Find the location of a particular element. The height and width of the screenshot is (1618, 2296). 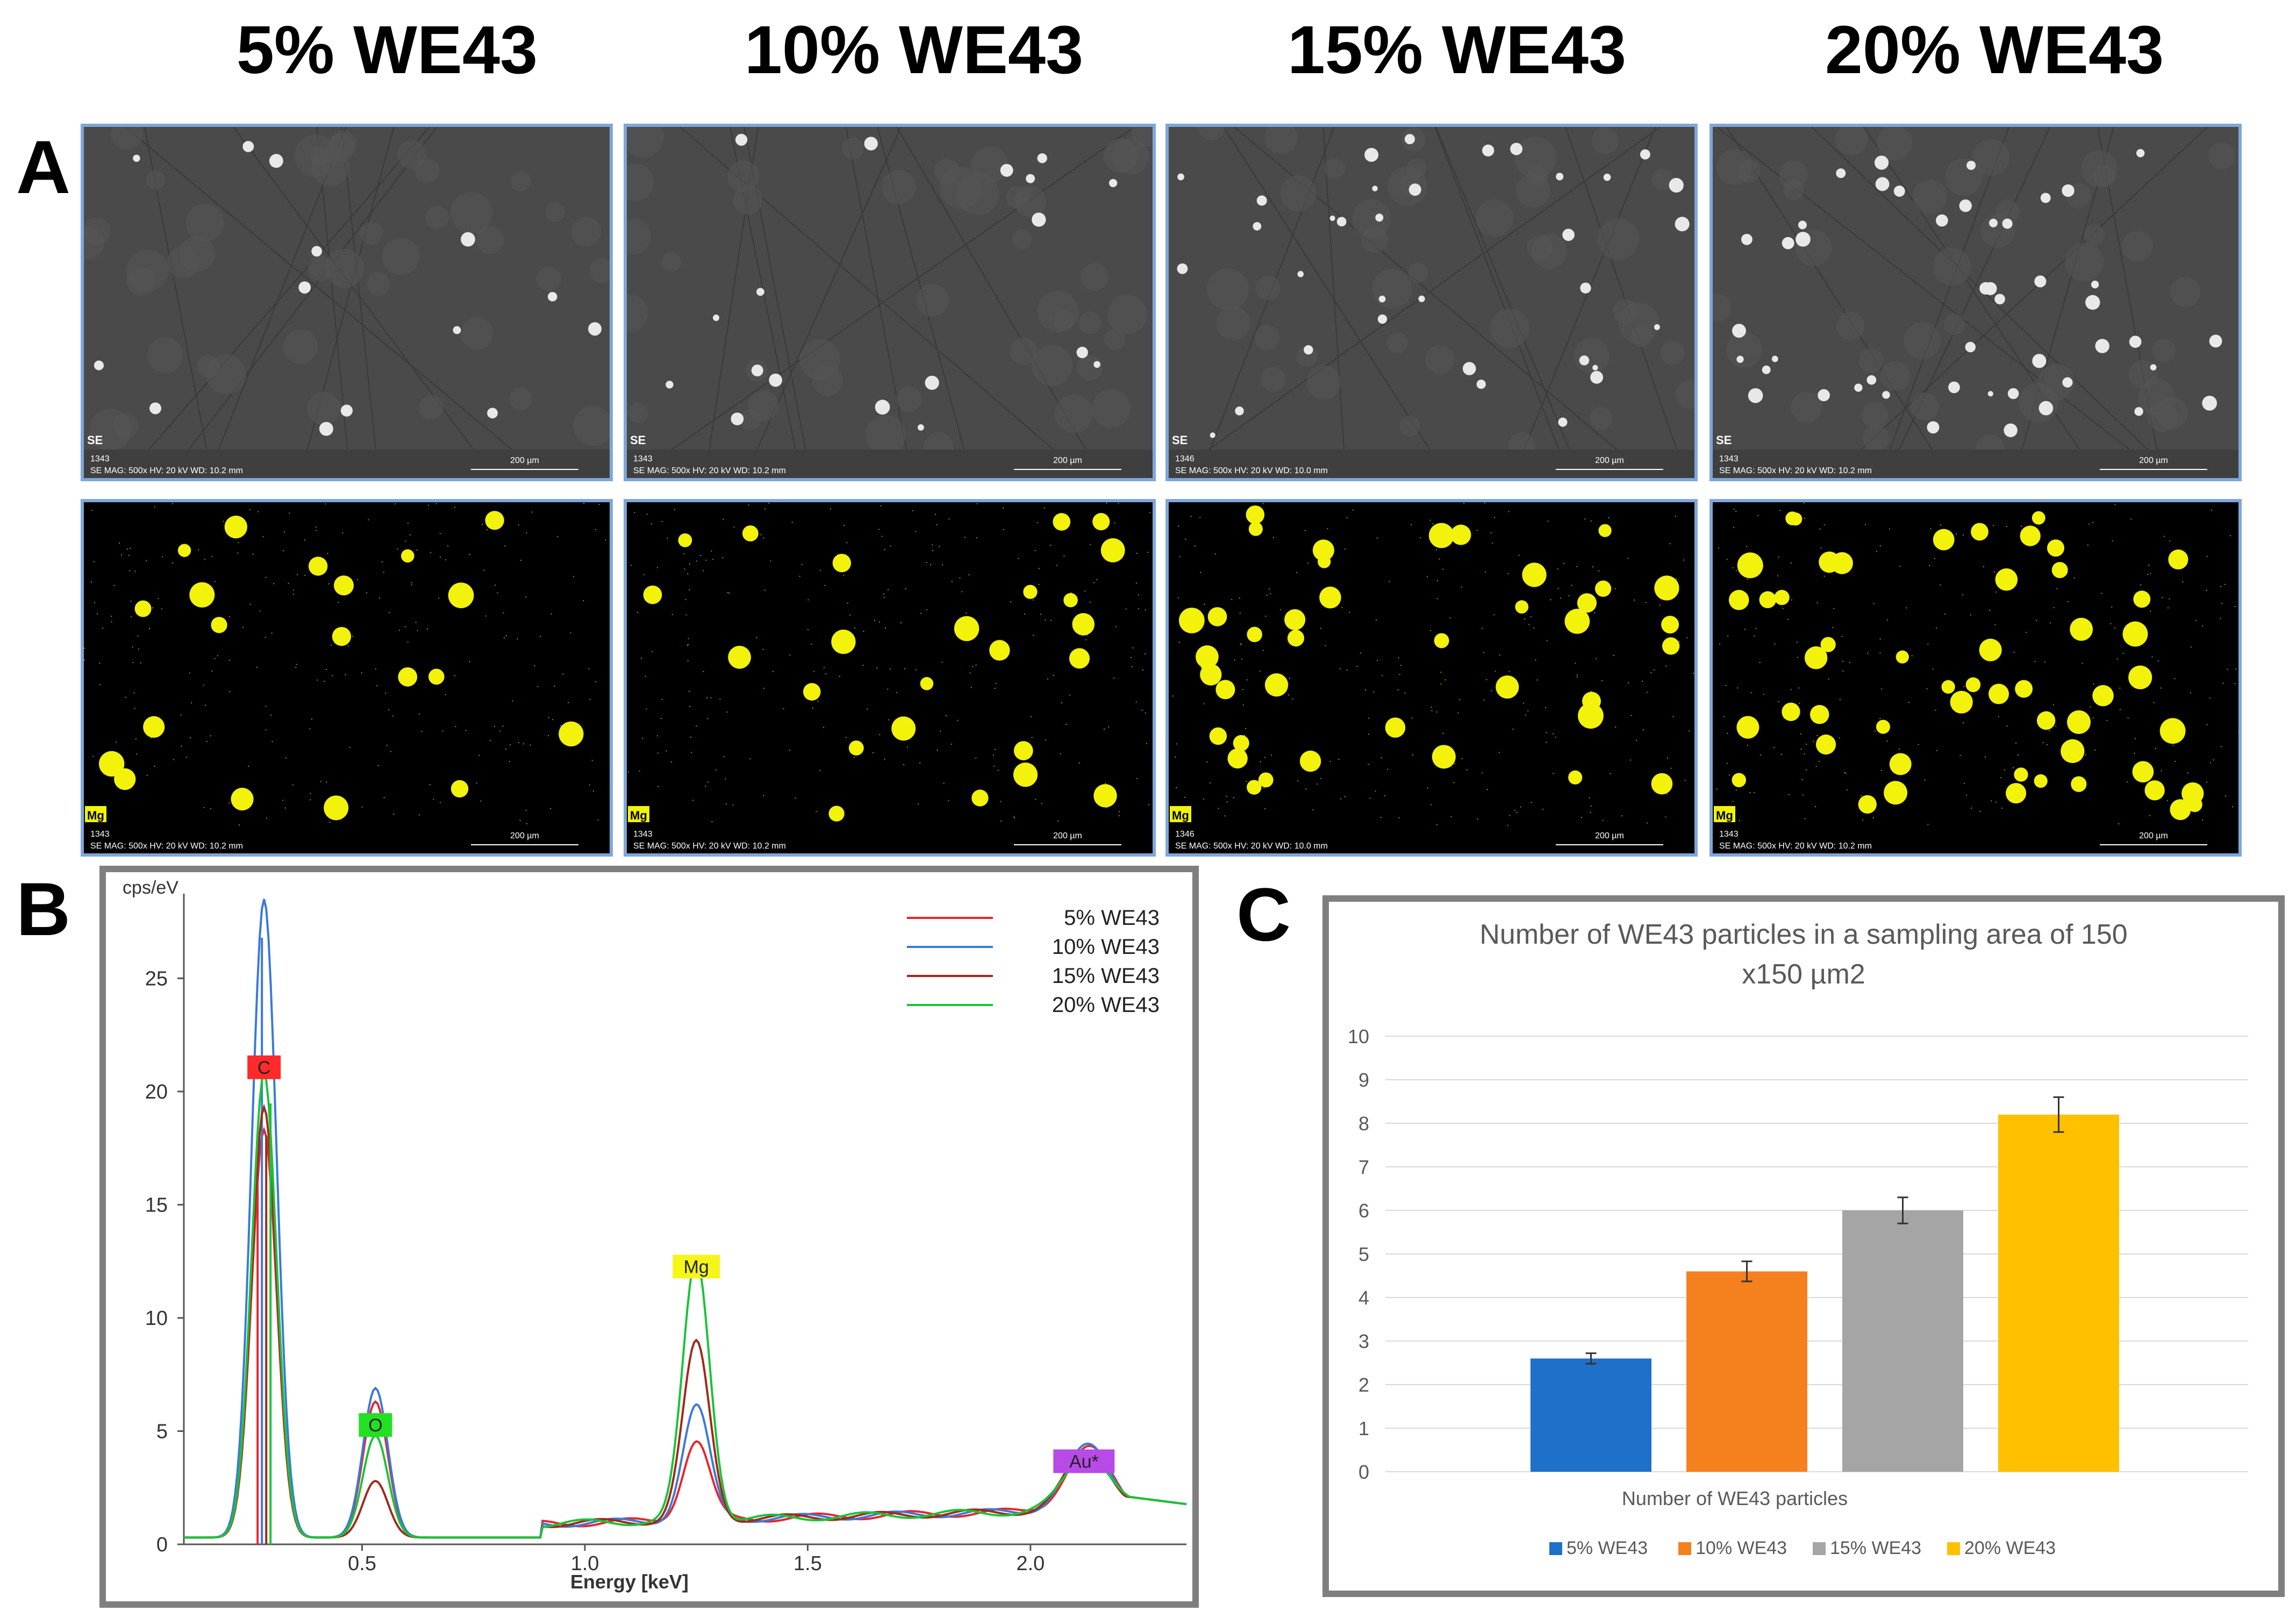

se-tag: SE is located at coordinates (1180, 440).